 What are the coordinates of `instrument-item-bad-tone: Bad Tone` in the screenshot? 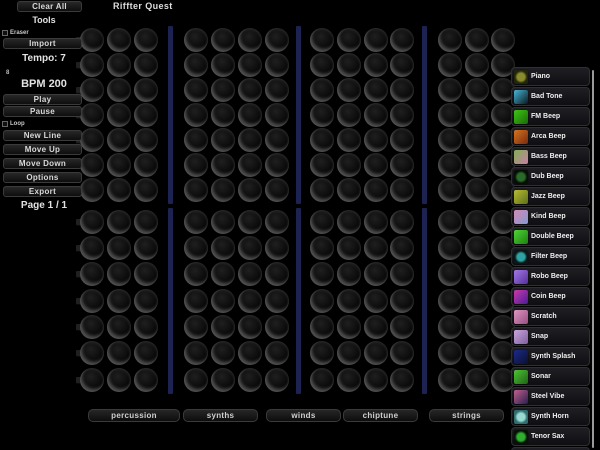 It's located at (550, 96).